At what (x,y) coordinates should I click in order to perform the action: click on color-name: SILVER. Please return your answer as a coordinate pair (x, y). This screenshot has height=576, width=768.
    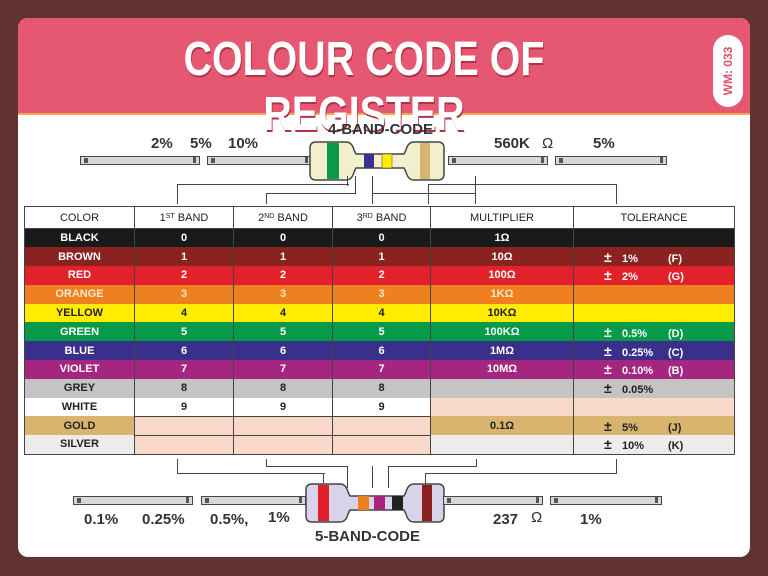
    Looking at the image, I should click on (79, 445).